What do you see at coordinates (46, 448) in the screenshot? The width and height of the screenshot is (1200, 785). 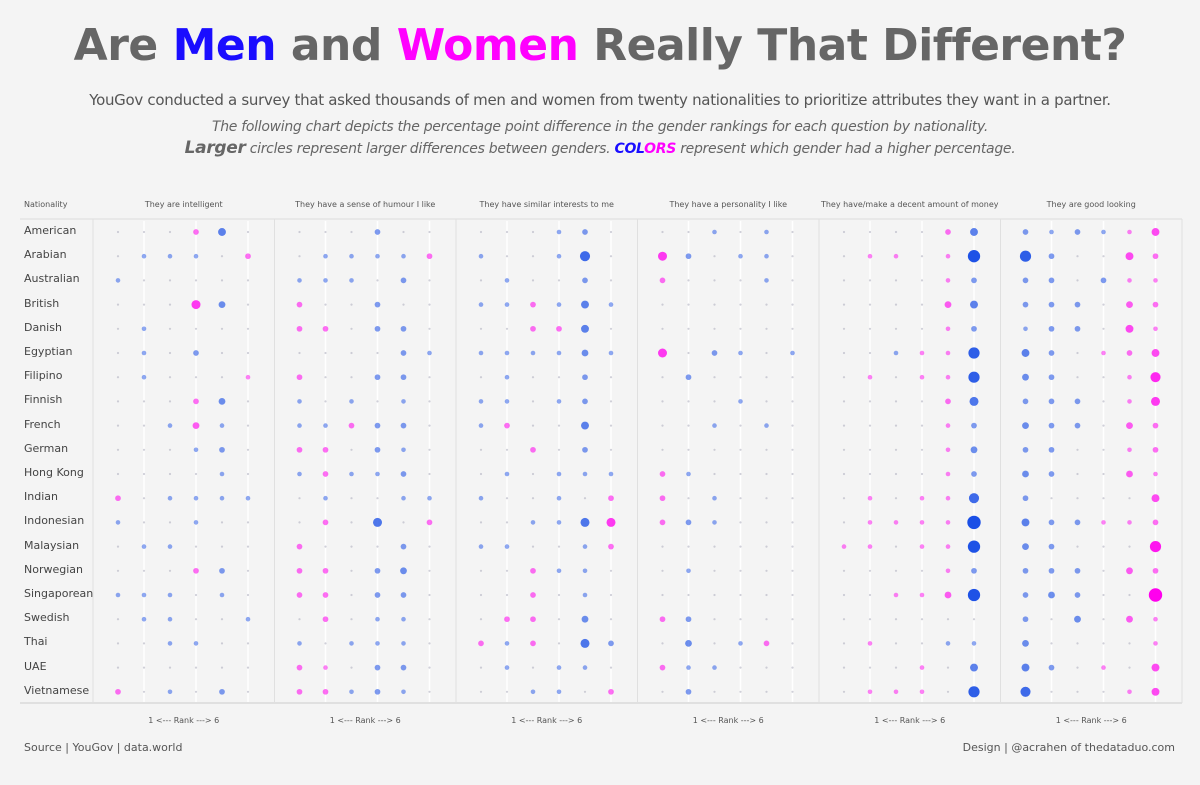 I see `nationality-label: German` at bounding box center [46, 448].